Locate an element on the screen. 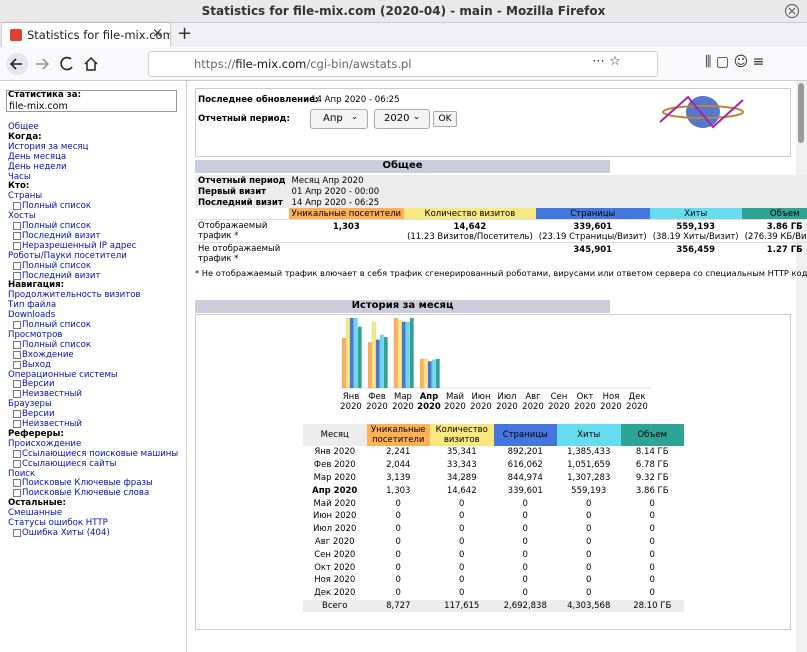 This screenshot has height=652, width=807. period-label: Отчетный период: is located at coordinates (244, 119).